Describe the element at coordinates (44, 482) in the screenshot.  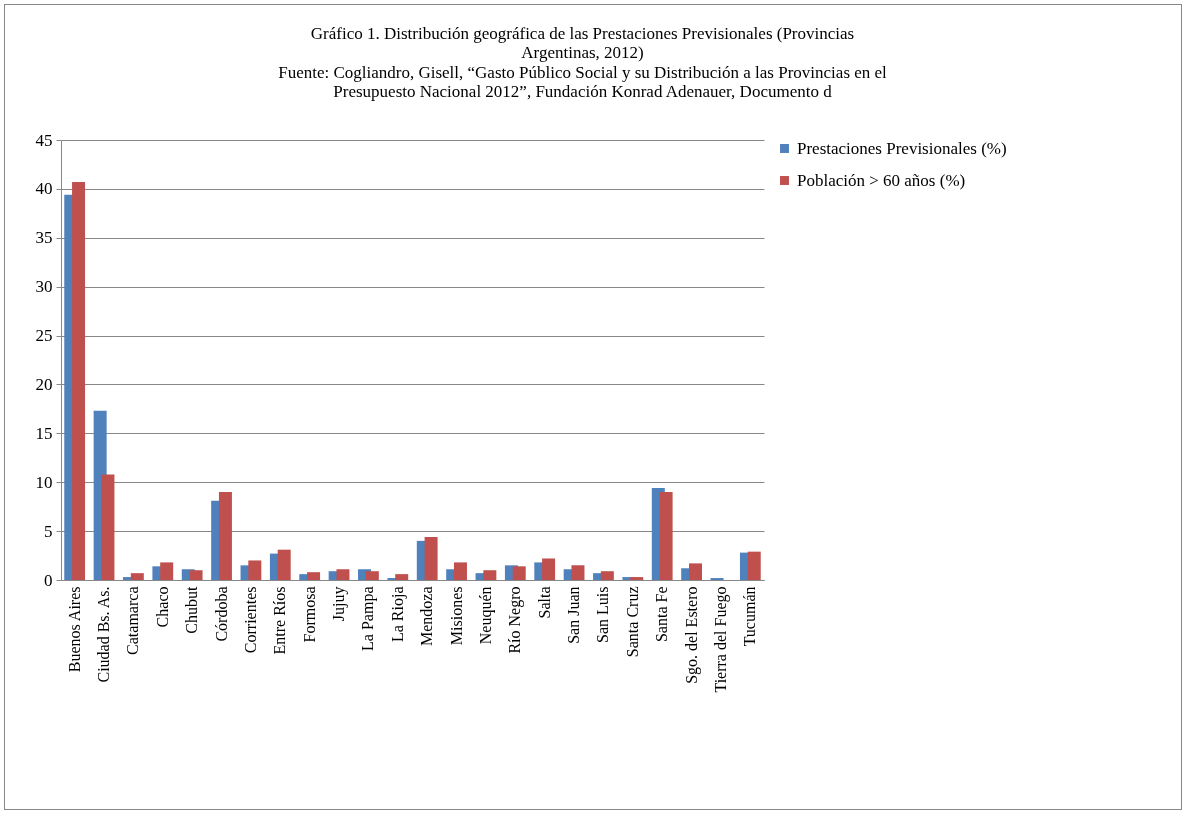
I see `y-tick-label: 10` at that location.